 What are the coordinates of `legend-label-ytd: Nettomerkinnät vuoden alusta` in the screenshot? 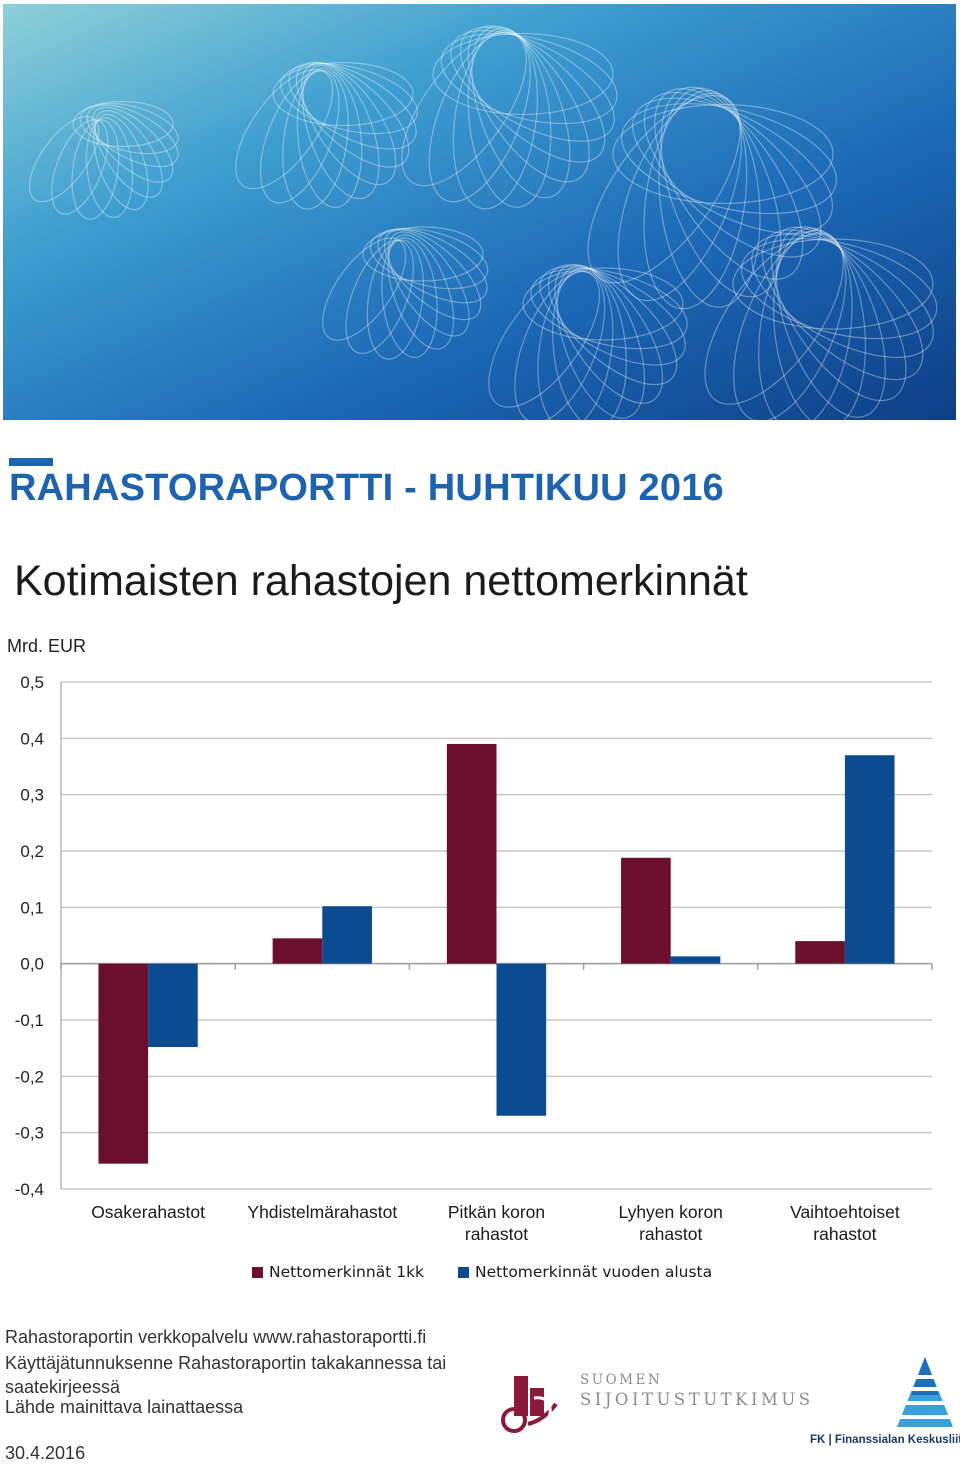 It's located at (594, 1272).